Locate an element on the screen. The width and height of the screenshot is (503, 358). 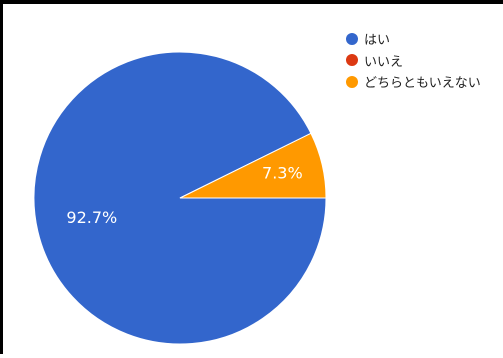
slice-neutral is located at coordinates (253, 165).